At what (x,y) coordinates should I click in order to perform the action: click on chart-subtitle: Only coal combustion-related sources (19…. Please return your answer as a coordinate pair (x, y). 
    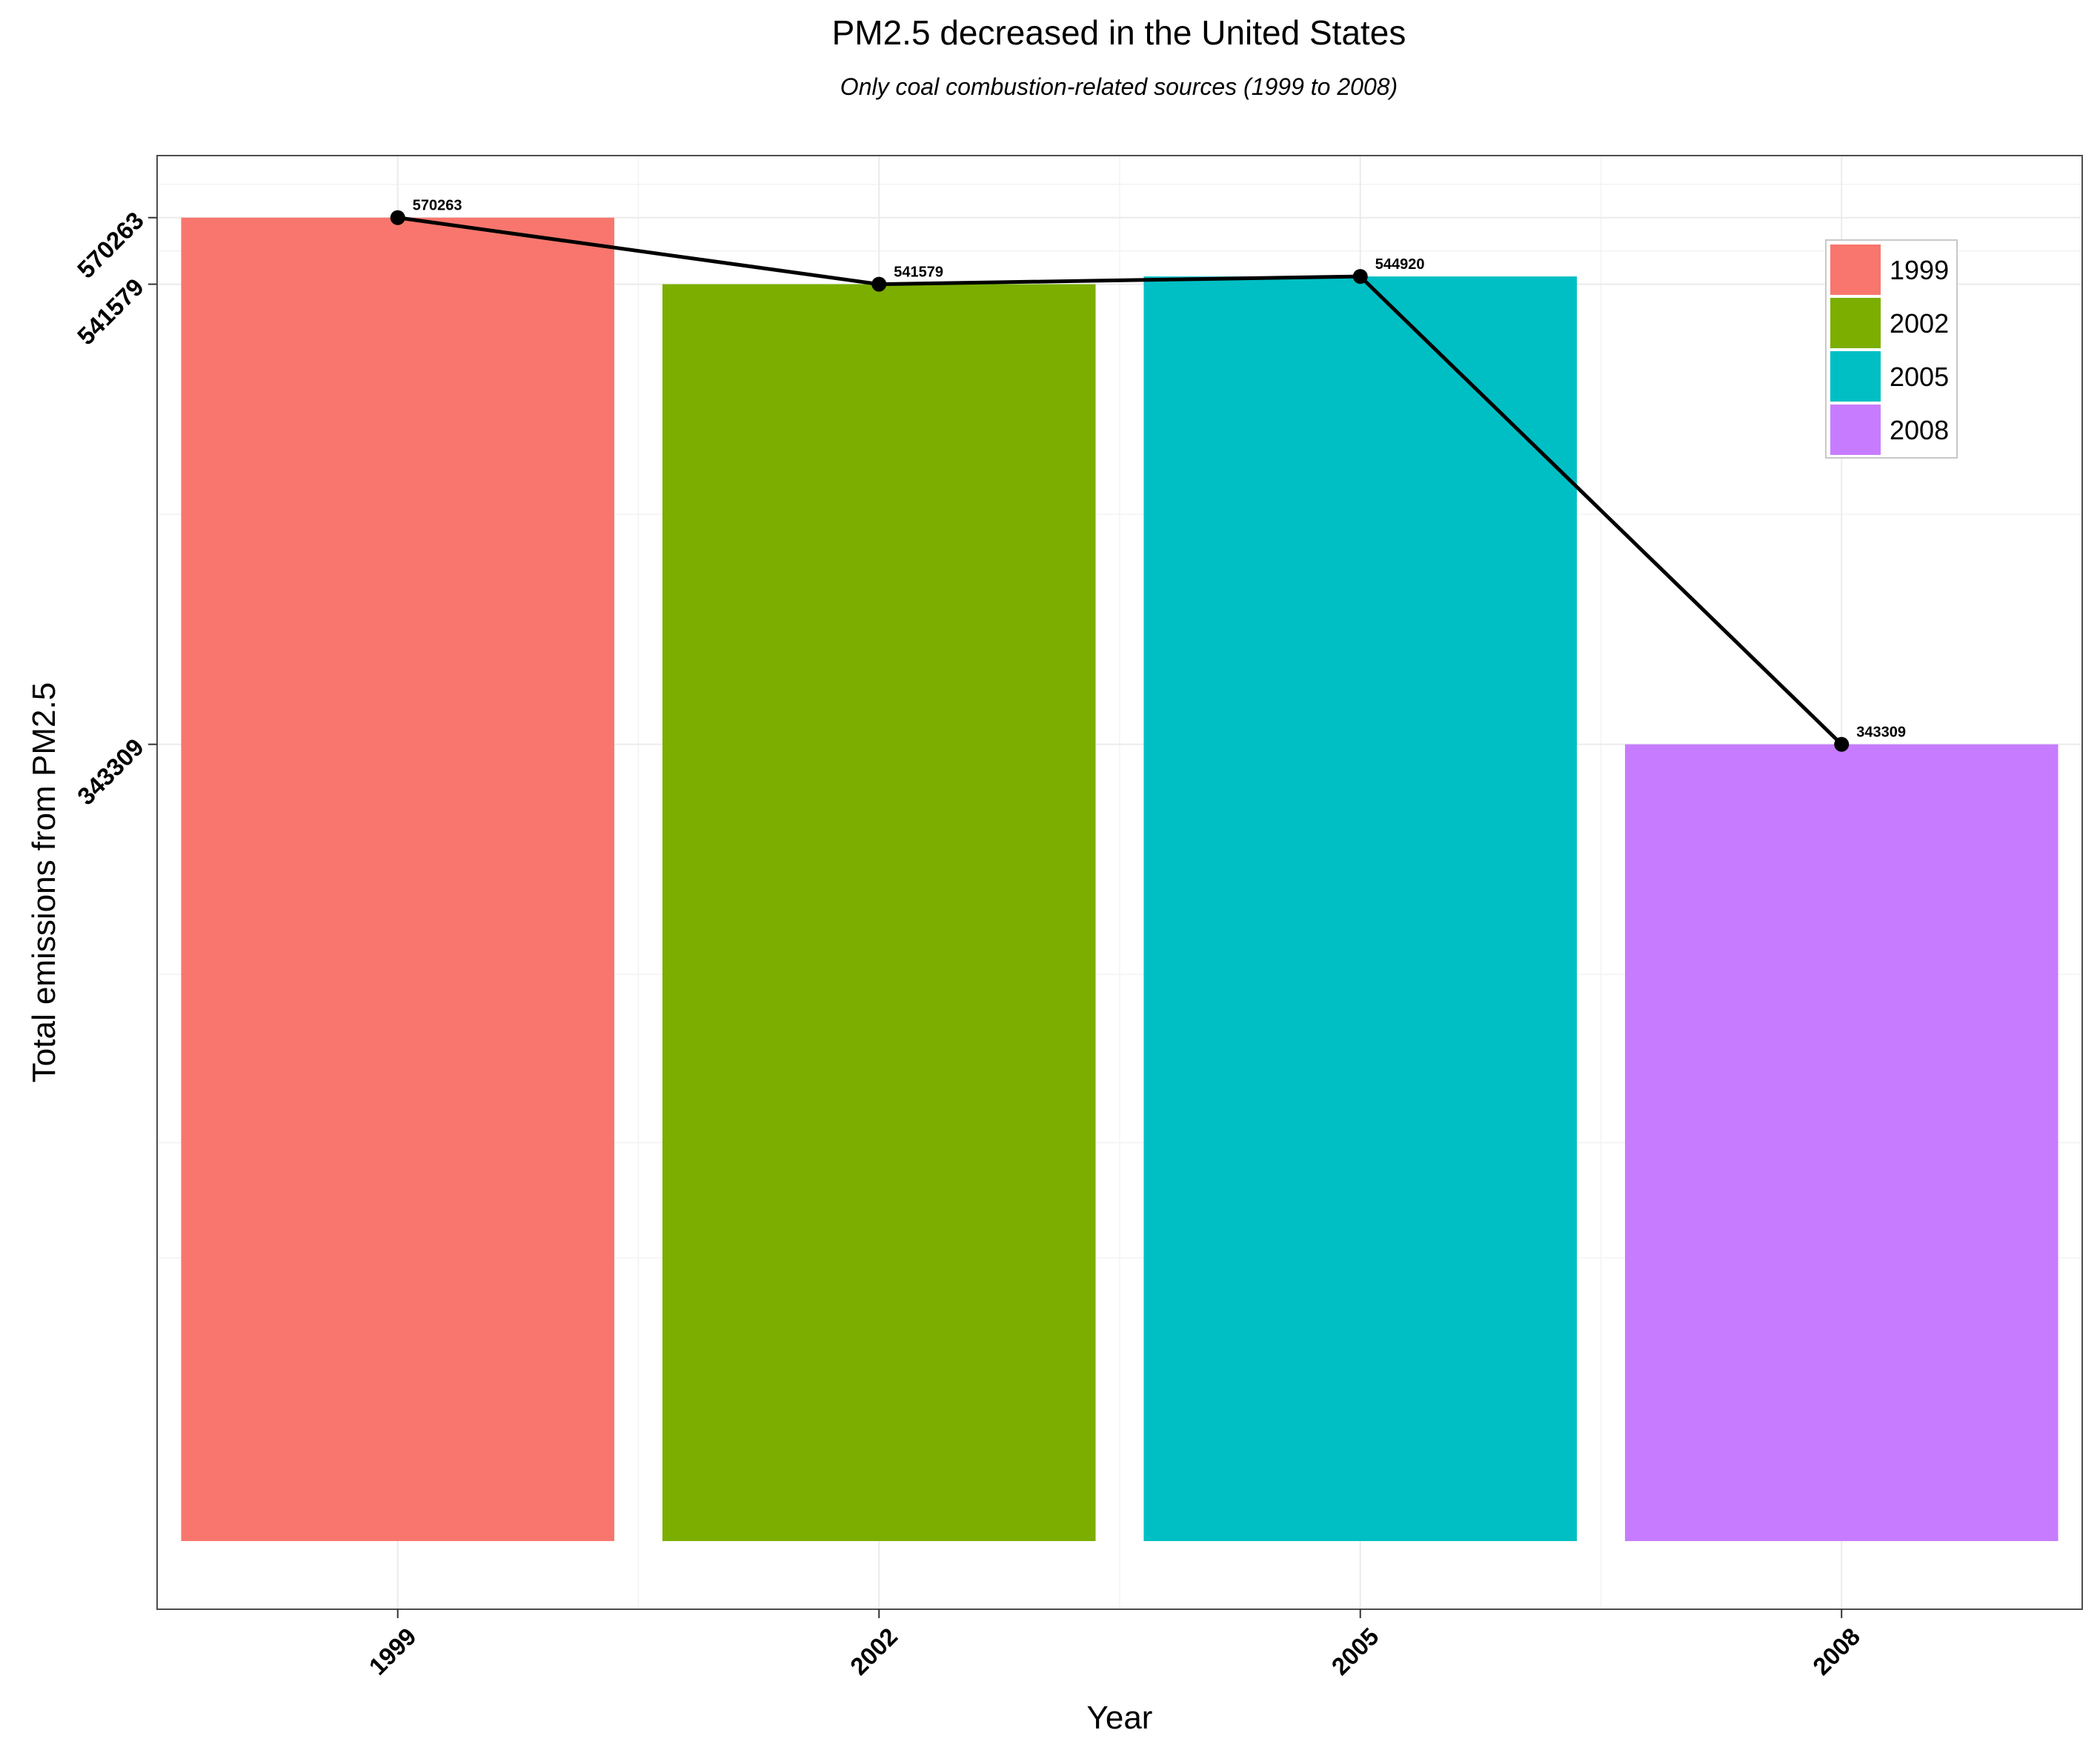
    Looking at the image, I should click on (1119, 86).